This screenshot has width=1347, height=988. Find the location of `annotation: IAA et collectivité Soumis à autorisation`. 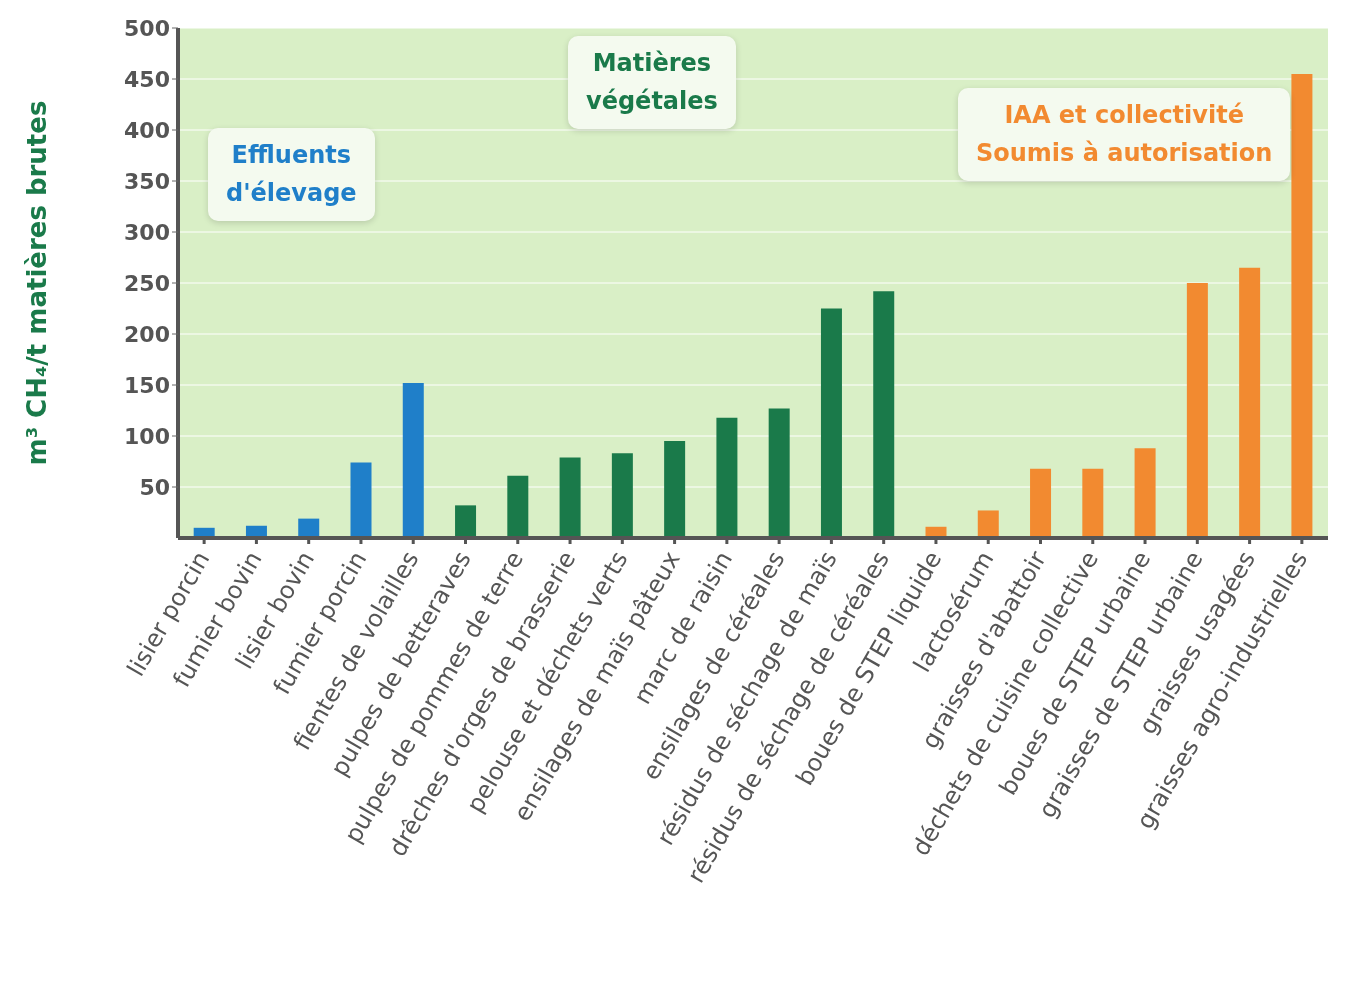

annotation: IAA et collectivité Soumis à autorisation is located at coordinates (1124, 134).